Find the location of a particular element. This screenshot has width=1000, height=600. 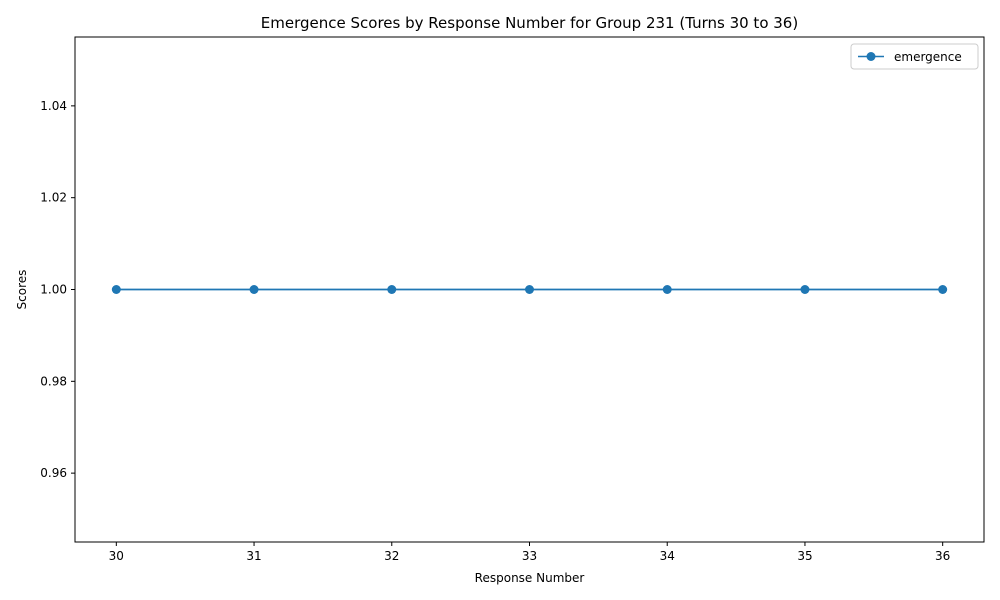

x-tick-label: 32 is located at coordinates (391, 556).